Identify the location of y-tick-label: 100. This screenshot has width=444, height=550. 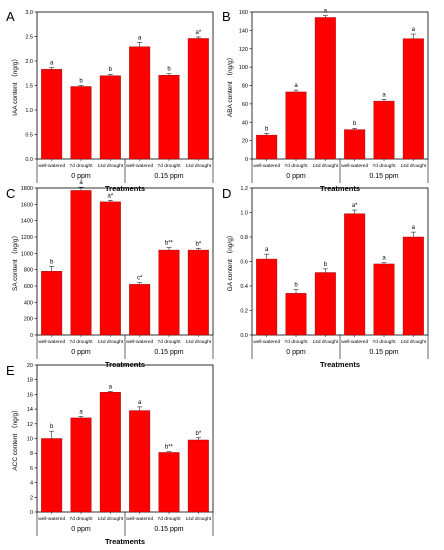
(243, 68).